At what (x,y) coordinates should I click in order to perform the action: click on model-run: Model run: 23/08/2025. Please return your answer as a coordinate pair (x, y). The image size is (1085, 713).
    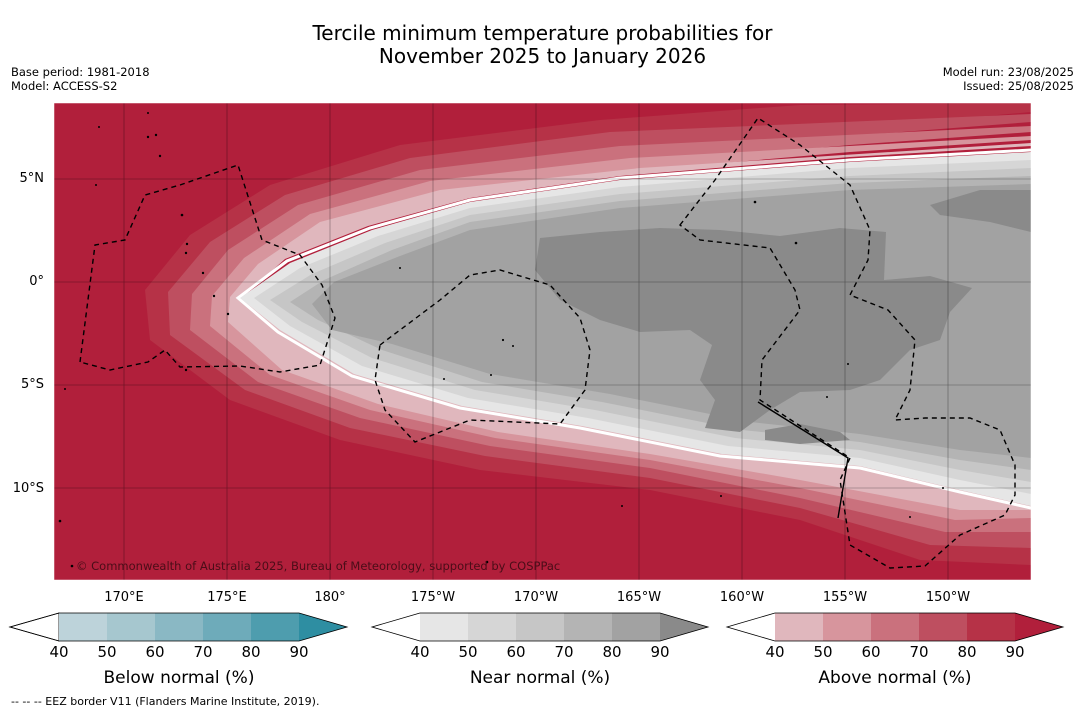
    Looking at the image, I should click on (1008, 72).